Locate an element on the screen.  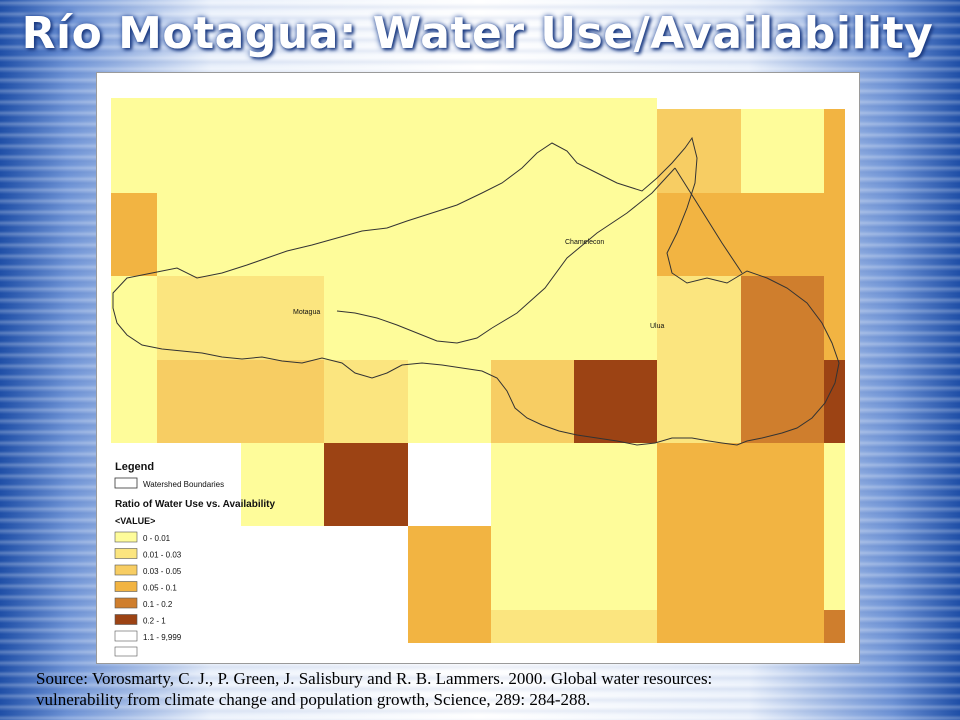
legend-class-label: 1.1 - 9,999 is located at coordinates (162, 637).